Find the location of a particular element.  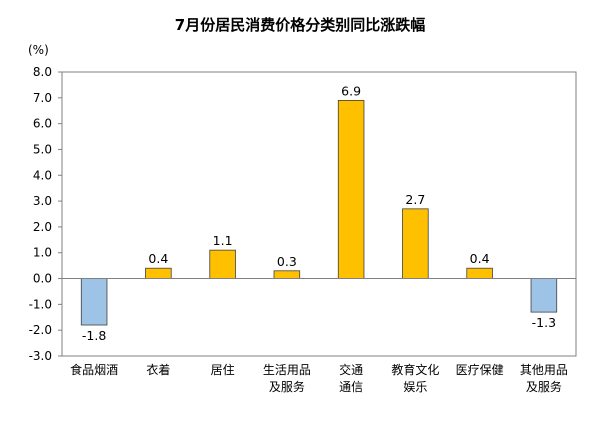

category-label: 教育文化 is located at coordinates (415, 369).